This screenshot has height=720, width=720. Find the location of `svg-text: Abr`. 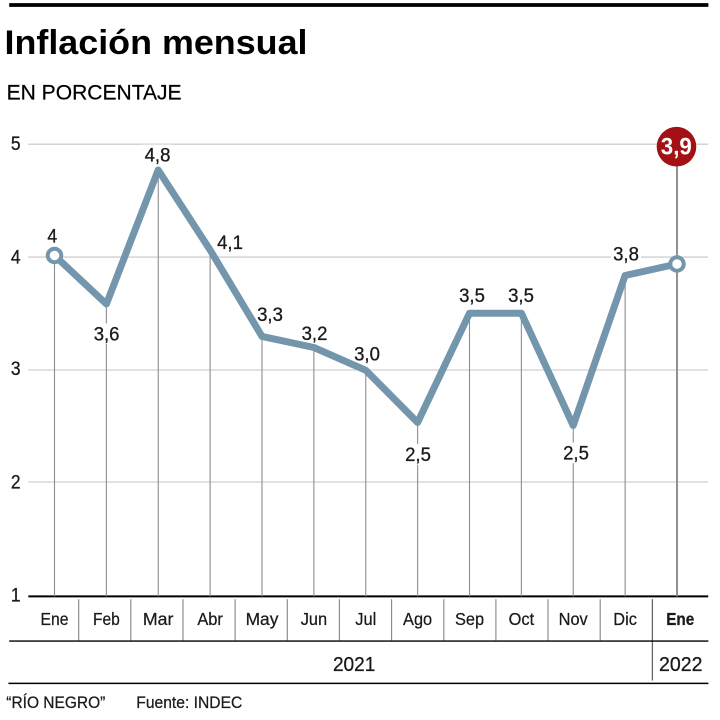

svg-text: Abr is located at coordinates (210, 619).